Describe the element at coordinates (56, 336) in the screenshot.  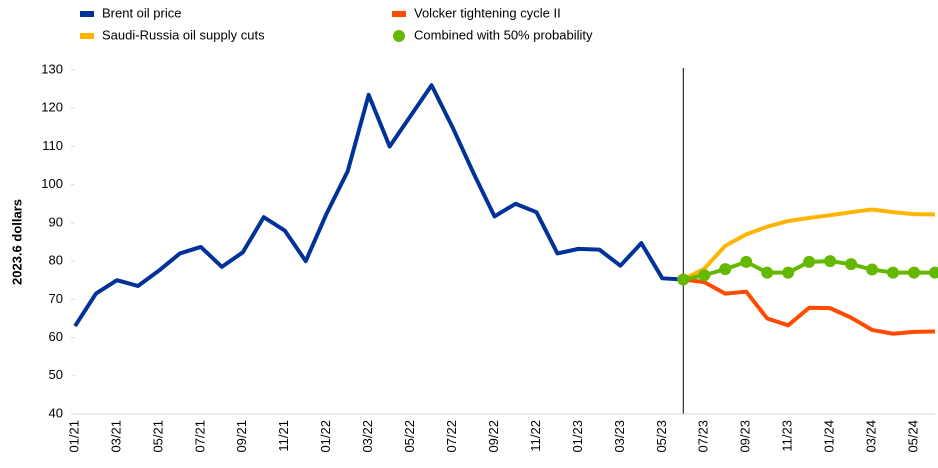
I see `y-tick-label: 60` at that location.